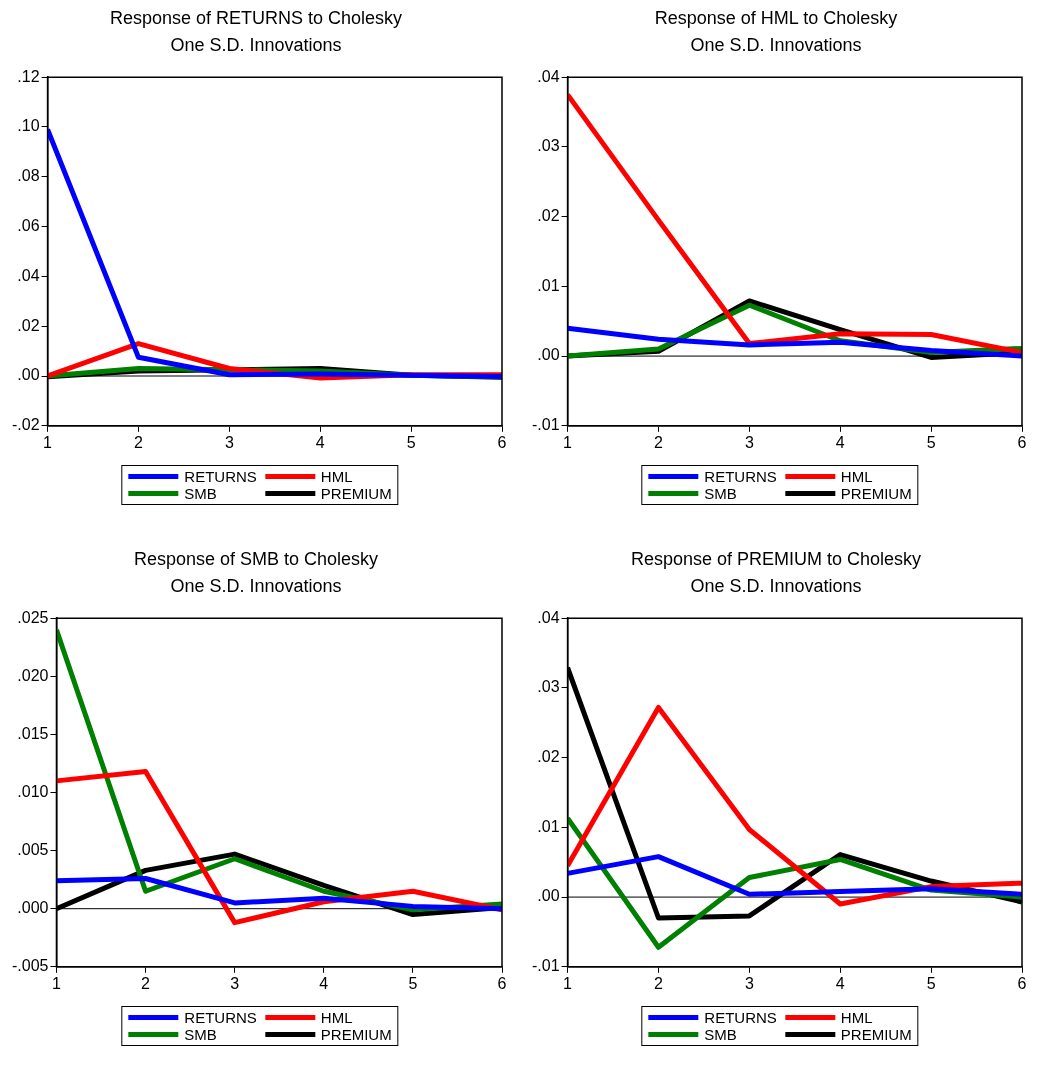 The height and width of the screenshot is (1083, 1040). Describe the element at coordinates (256, 558) in the screenshot. I see `chart-title: Response of SMB to Cholesky` at that location.